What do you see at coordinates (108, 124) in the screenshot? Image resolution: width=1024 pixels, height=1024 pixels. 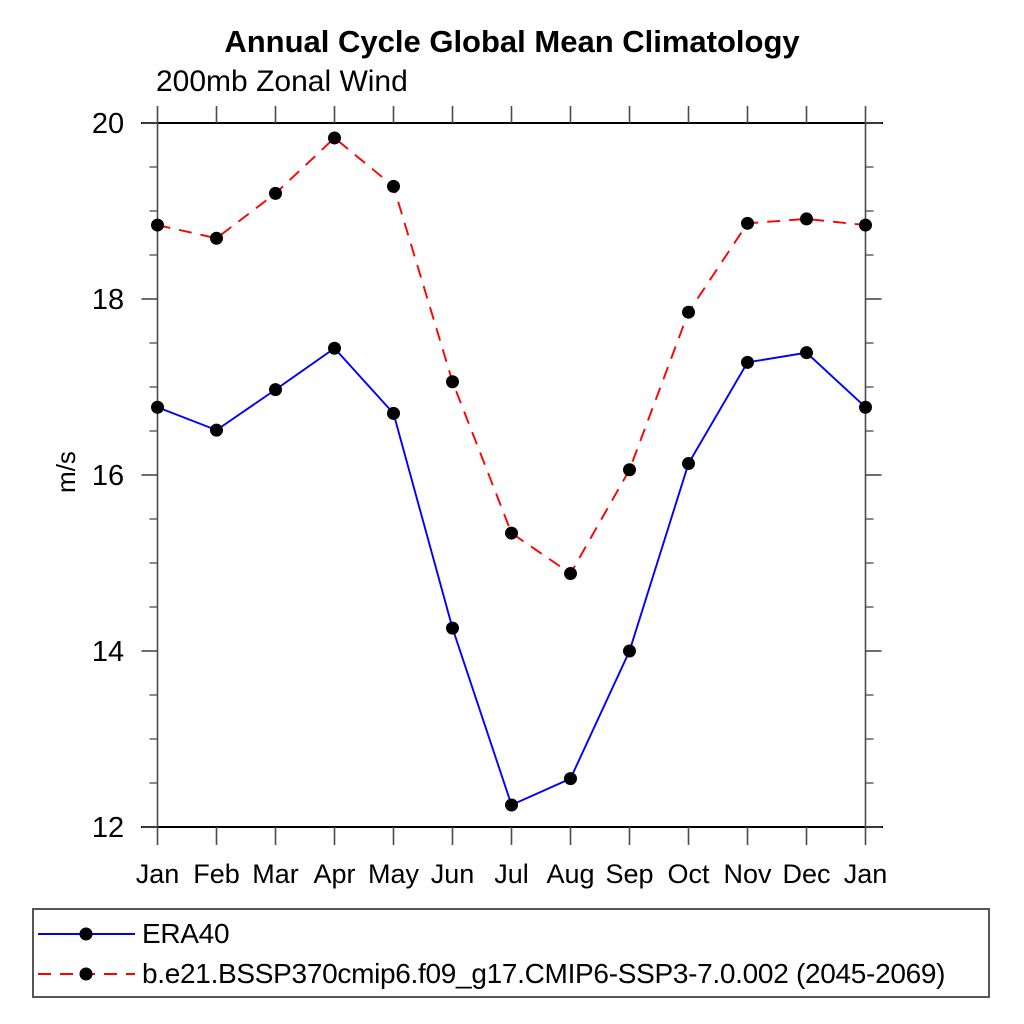 I see `y-tick-label: 20` at bounding box center [108, 124].